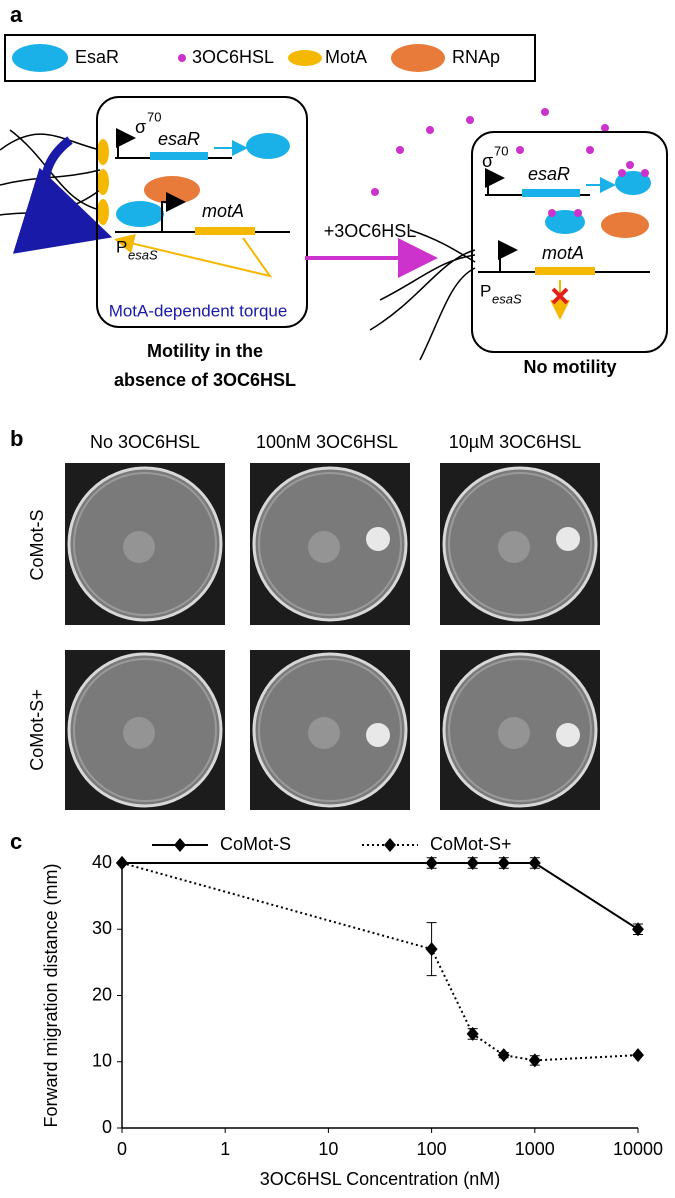 Image resolution: width=675 pixels, height=1198 pixels. What do you see at coordinates (432, 1149) in the screenshot?
I see `x-tick-label: 100` at bounding box center [432, 1149].